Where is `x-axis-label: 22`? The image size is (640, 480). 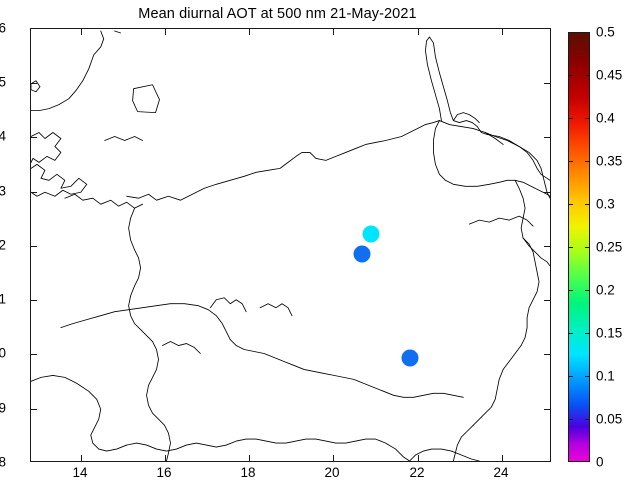 x-axis-label: 22 is located at coordinates (417, 472).